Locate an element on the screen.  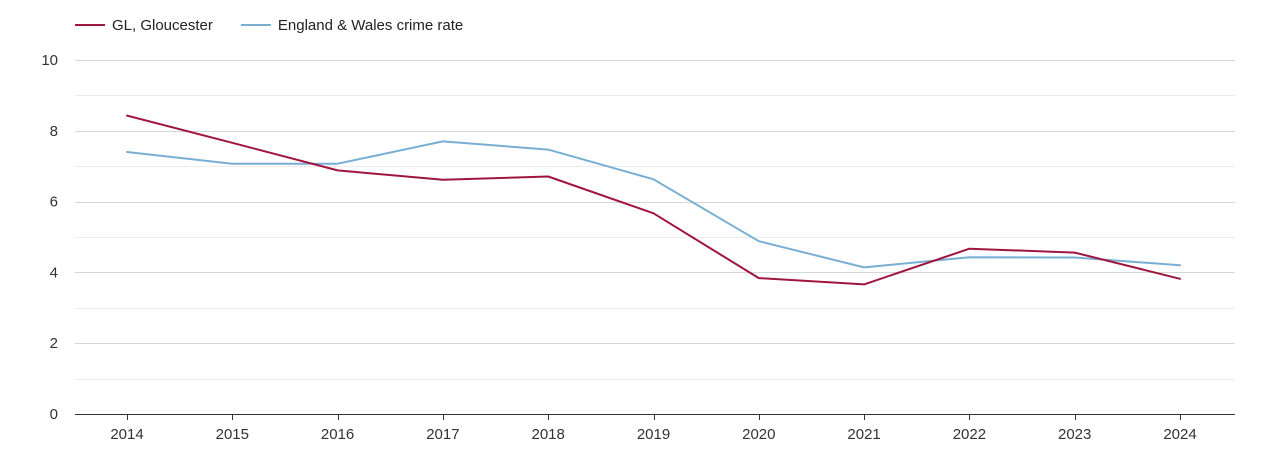
y-tick-label: 8 is located at coordinates (54, 131).